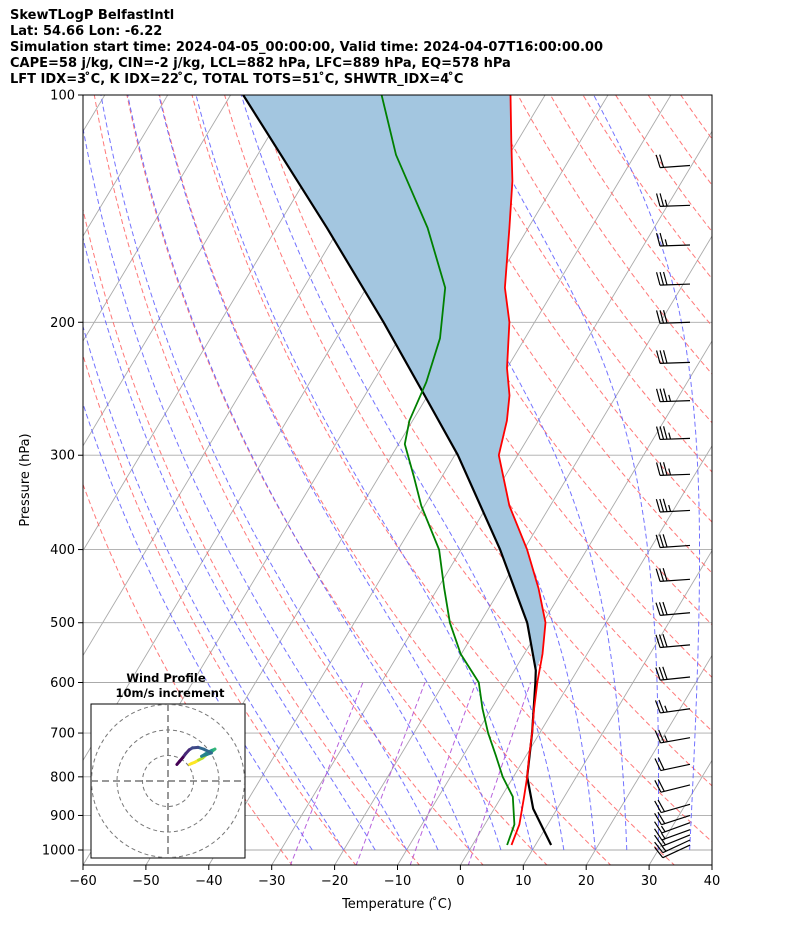 Image resolution: width=794 pixels, height=937 pixels. Describe the element at coordinates (62, 96) in the screenshot. I see `y-tick-label: 100` at that location.